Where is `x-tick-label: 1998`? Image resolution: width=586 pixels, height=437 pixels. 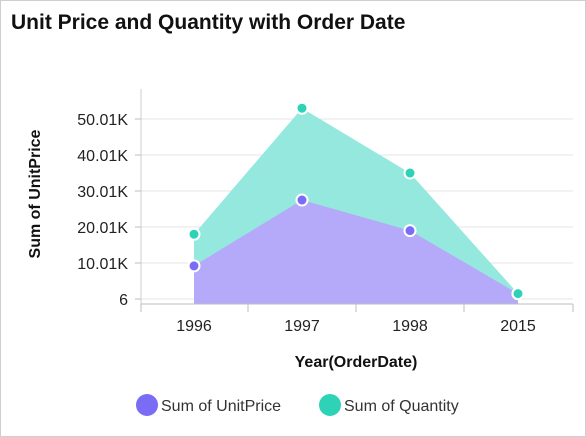
x-tick-label: 1998 is located at coordinates (410, 326).